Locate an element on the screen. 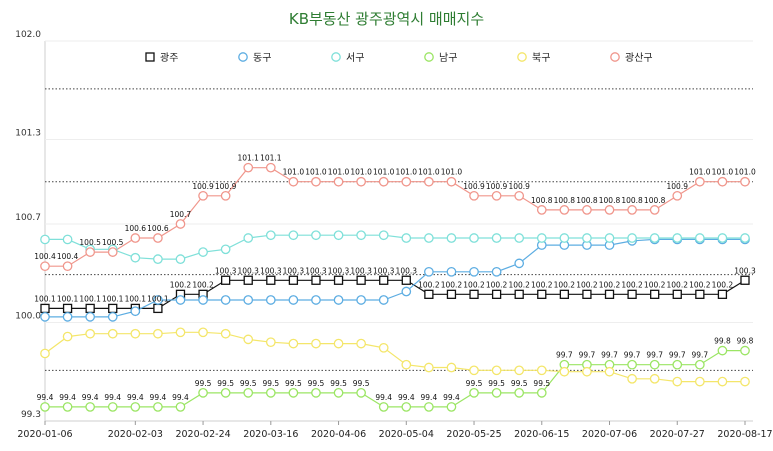  x-tick-label: 2020-03-16 is located at coordinates (270, 434).